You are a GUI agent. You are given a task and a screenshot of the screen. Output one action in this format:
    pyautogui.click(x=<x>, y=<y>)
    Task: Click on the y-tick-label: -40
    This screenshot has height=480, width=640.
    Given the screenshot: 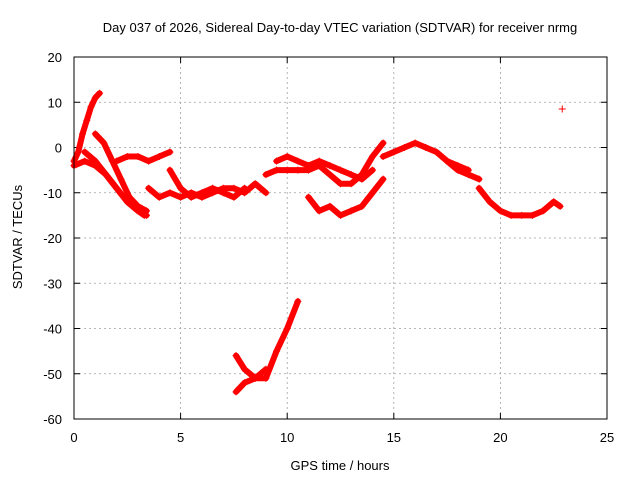 What is the action you would take?
    pyautogui.click(x=52, y=329)
    